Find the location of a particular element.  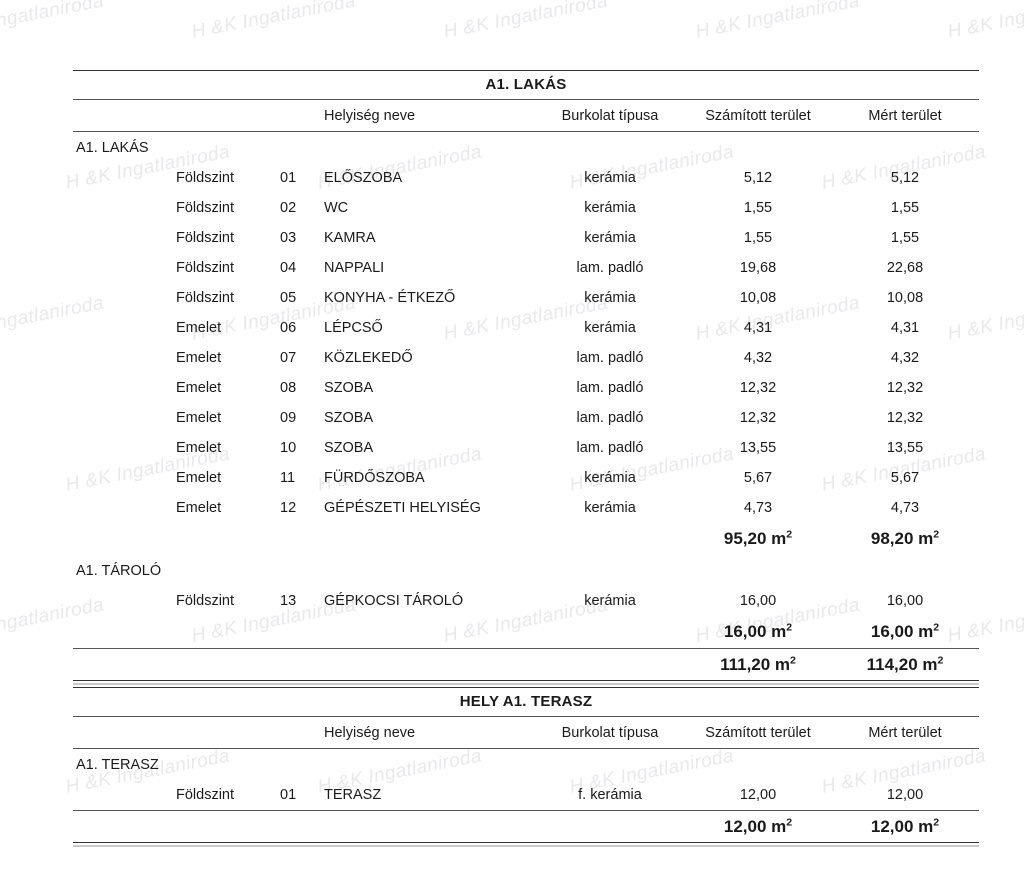

cell-measured-area: 5,12 is located at coordinates (905, 178).